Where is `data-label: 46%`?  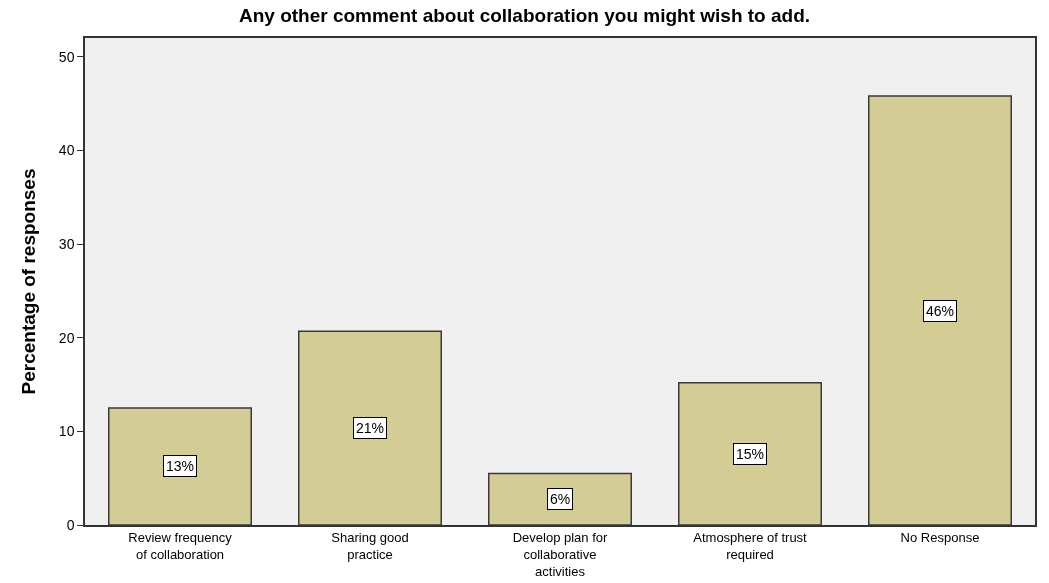
data-label: 46% is located at coordinates (940, 311).